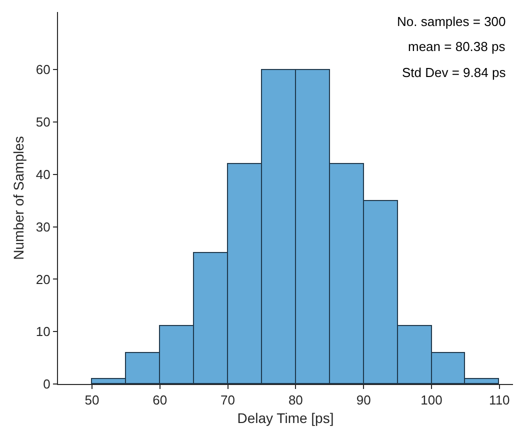 Image resolution: width=523 pixels, height=432 pixels. Describe the element at coordinates (160, 400) in the screenshot. I see `x-tick-label: 60` at that location.